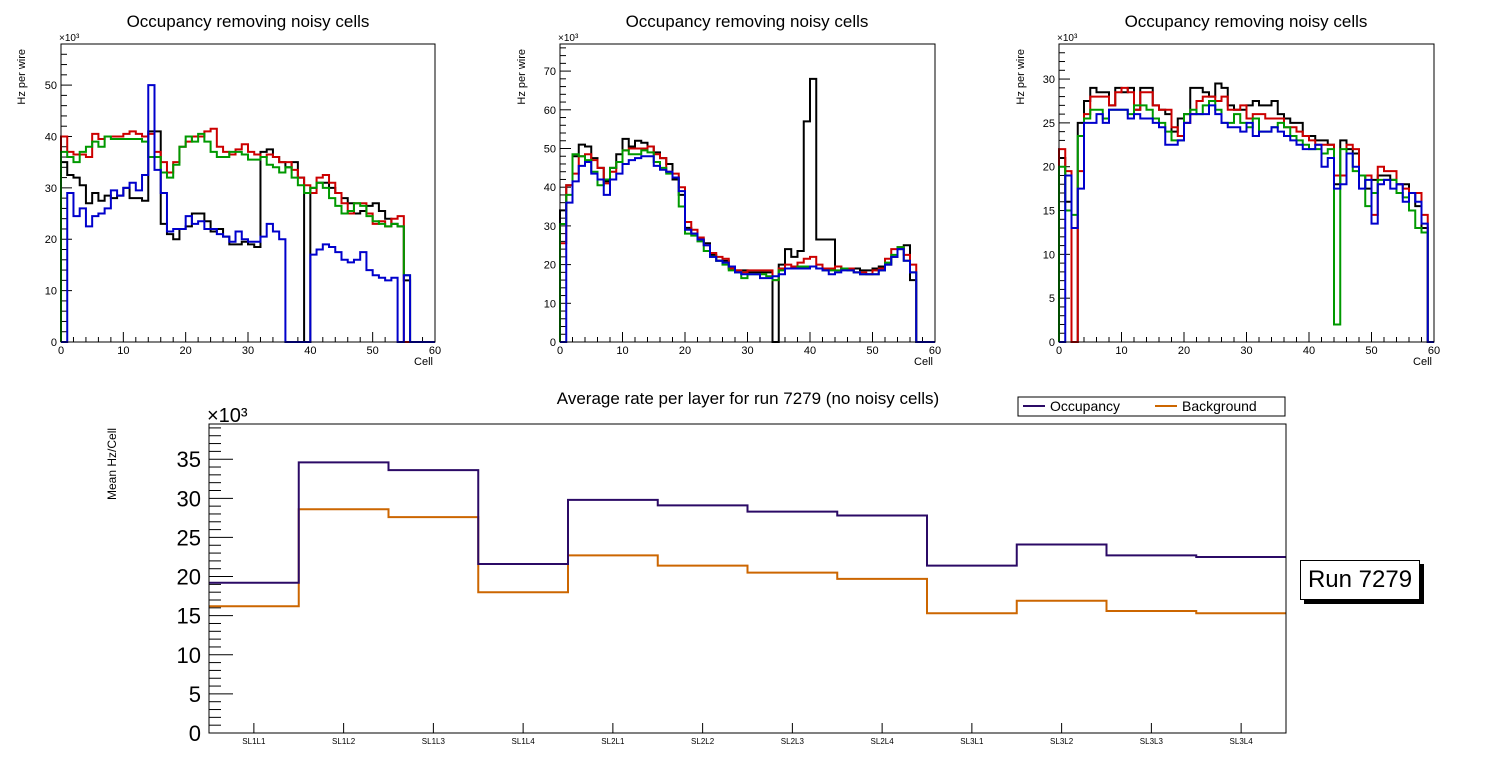 The image size is (1496, 772). Describe the element at coordinates (1085, 406) in the screenshot. I see `legend-label-occupancy: Occupancy` at that location.